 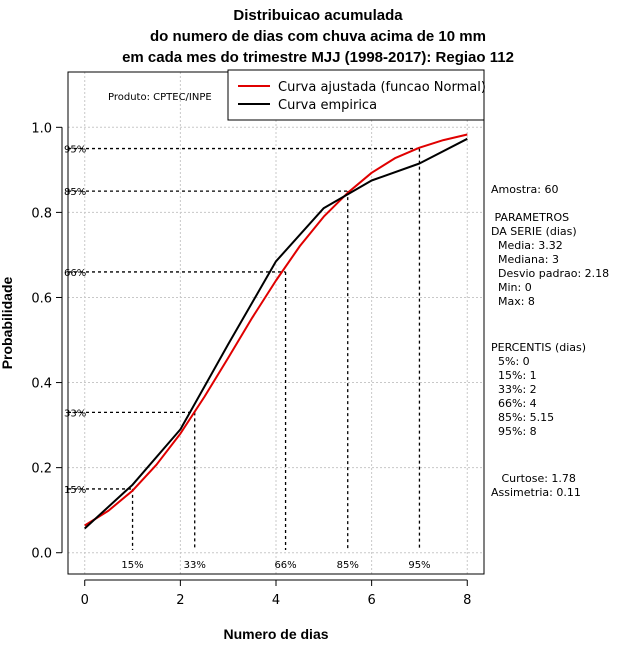 I want to click on chart-title-line-1: Distribuicao acumulada, so click(x=318, y=15).